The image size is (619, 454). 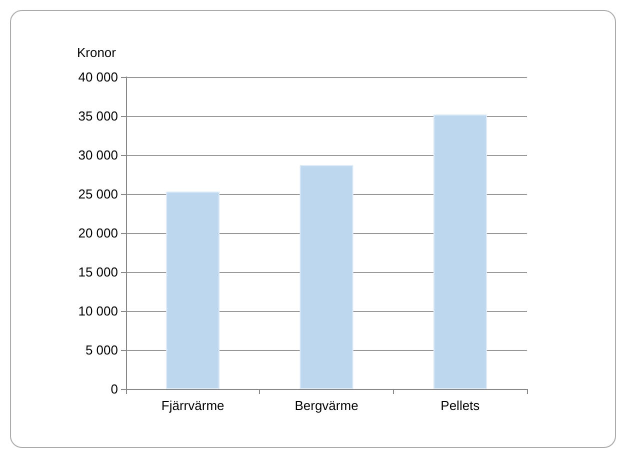 I want to click on x-tick-label: Bergvärme, so click(x=326, y=405).